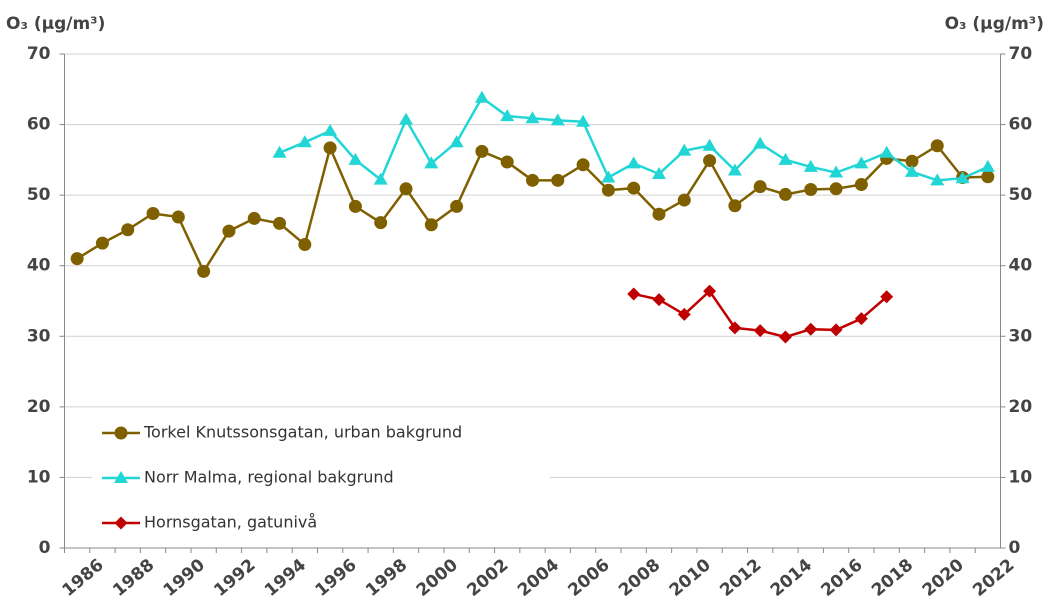  Describe the element at coordinates (943, 578) in the screenshot. I see `x-tick-label: 2020` at that location.